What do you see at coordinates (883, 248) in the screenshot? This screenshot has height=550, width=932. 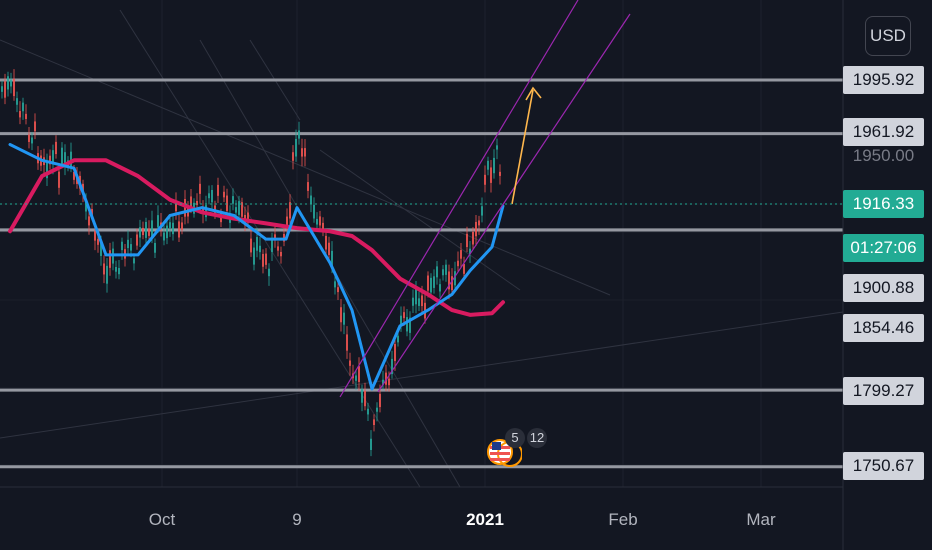 I see `bar-countdown-label: 01:27:06` at bounding box center [883, 248].